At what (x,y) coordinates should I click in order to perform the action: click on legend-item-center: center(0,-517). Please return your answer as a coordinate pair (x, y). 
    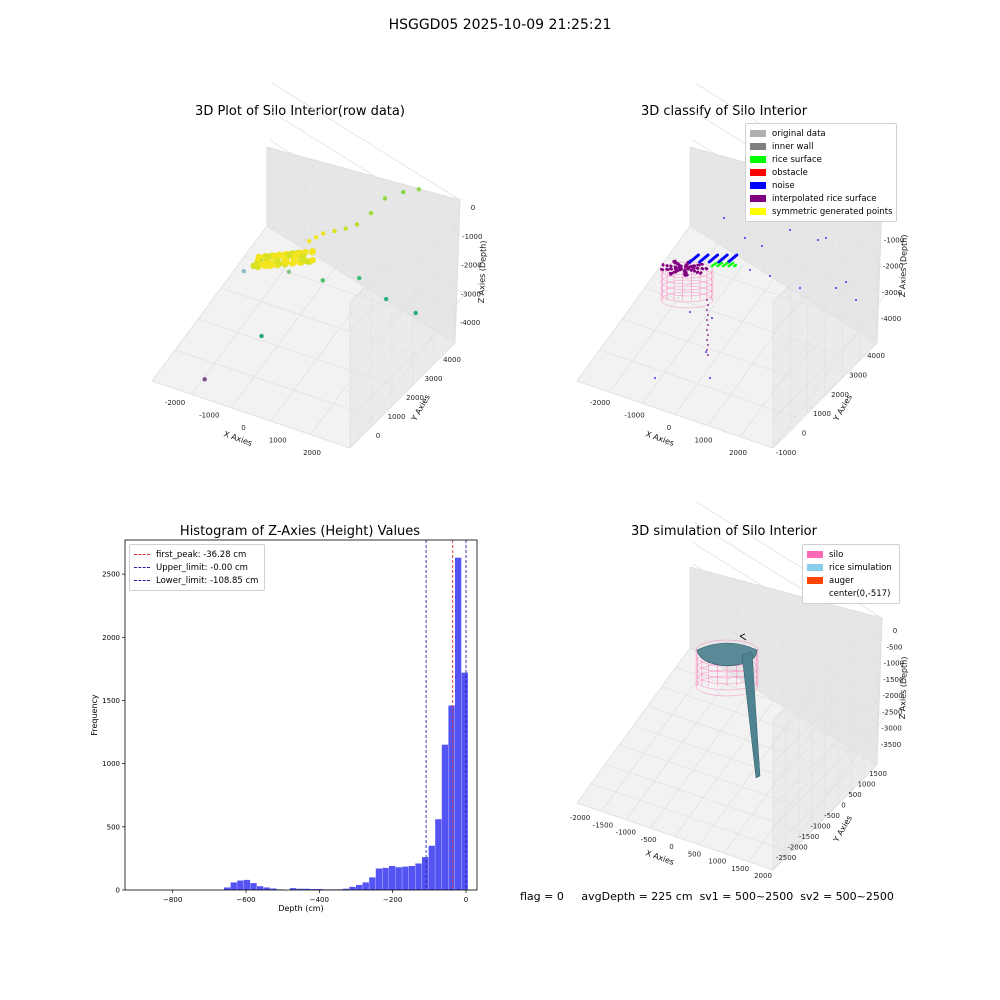
    Looking at the image, I should click on (851, 593).